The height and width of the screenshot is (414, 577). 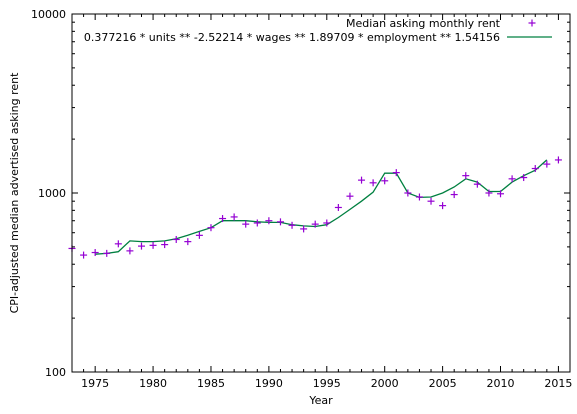 I want to click on legend-plus-mark, so click(x=532, y=23).